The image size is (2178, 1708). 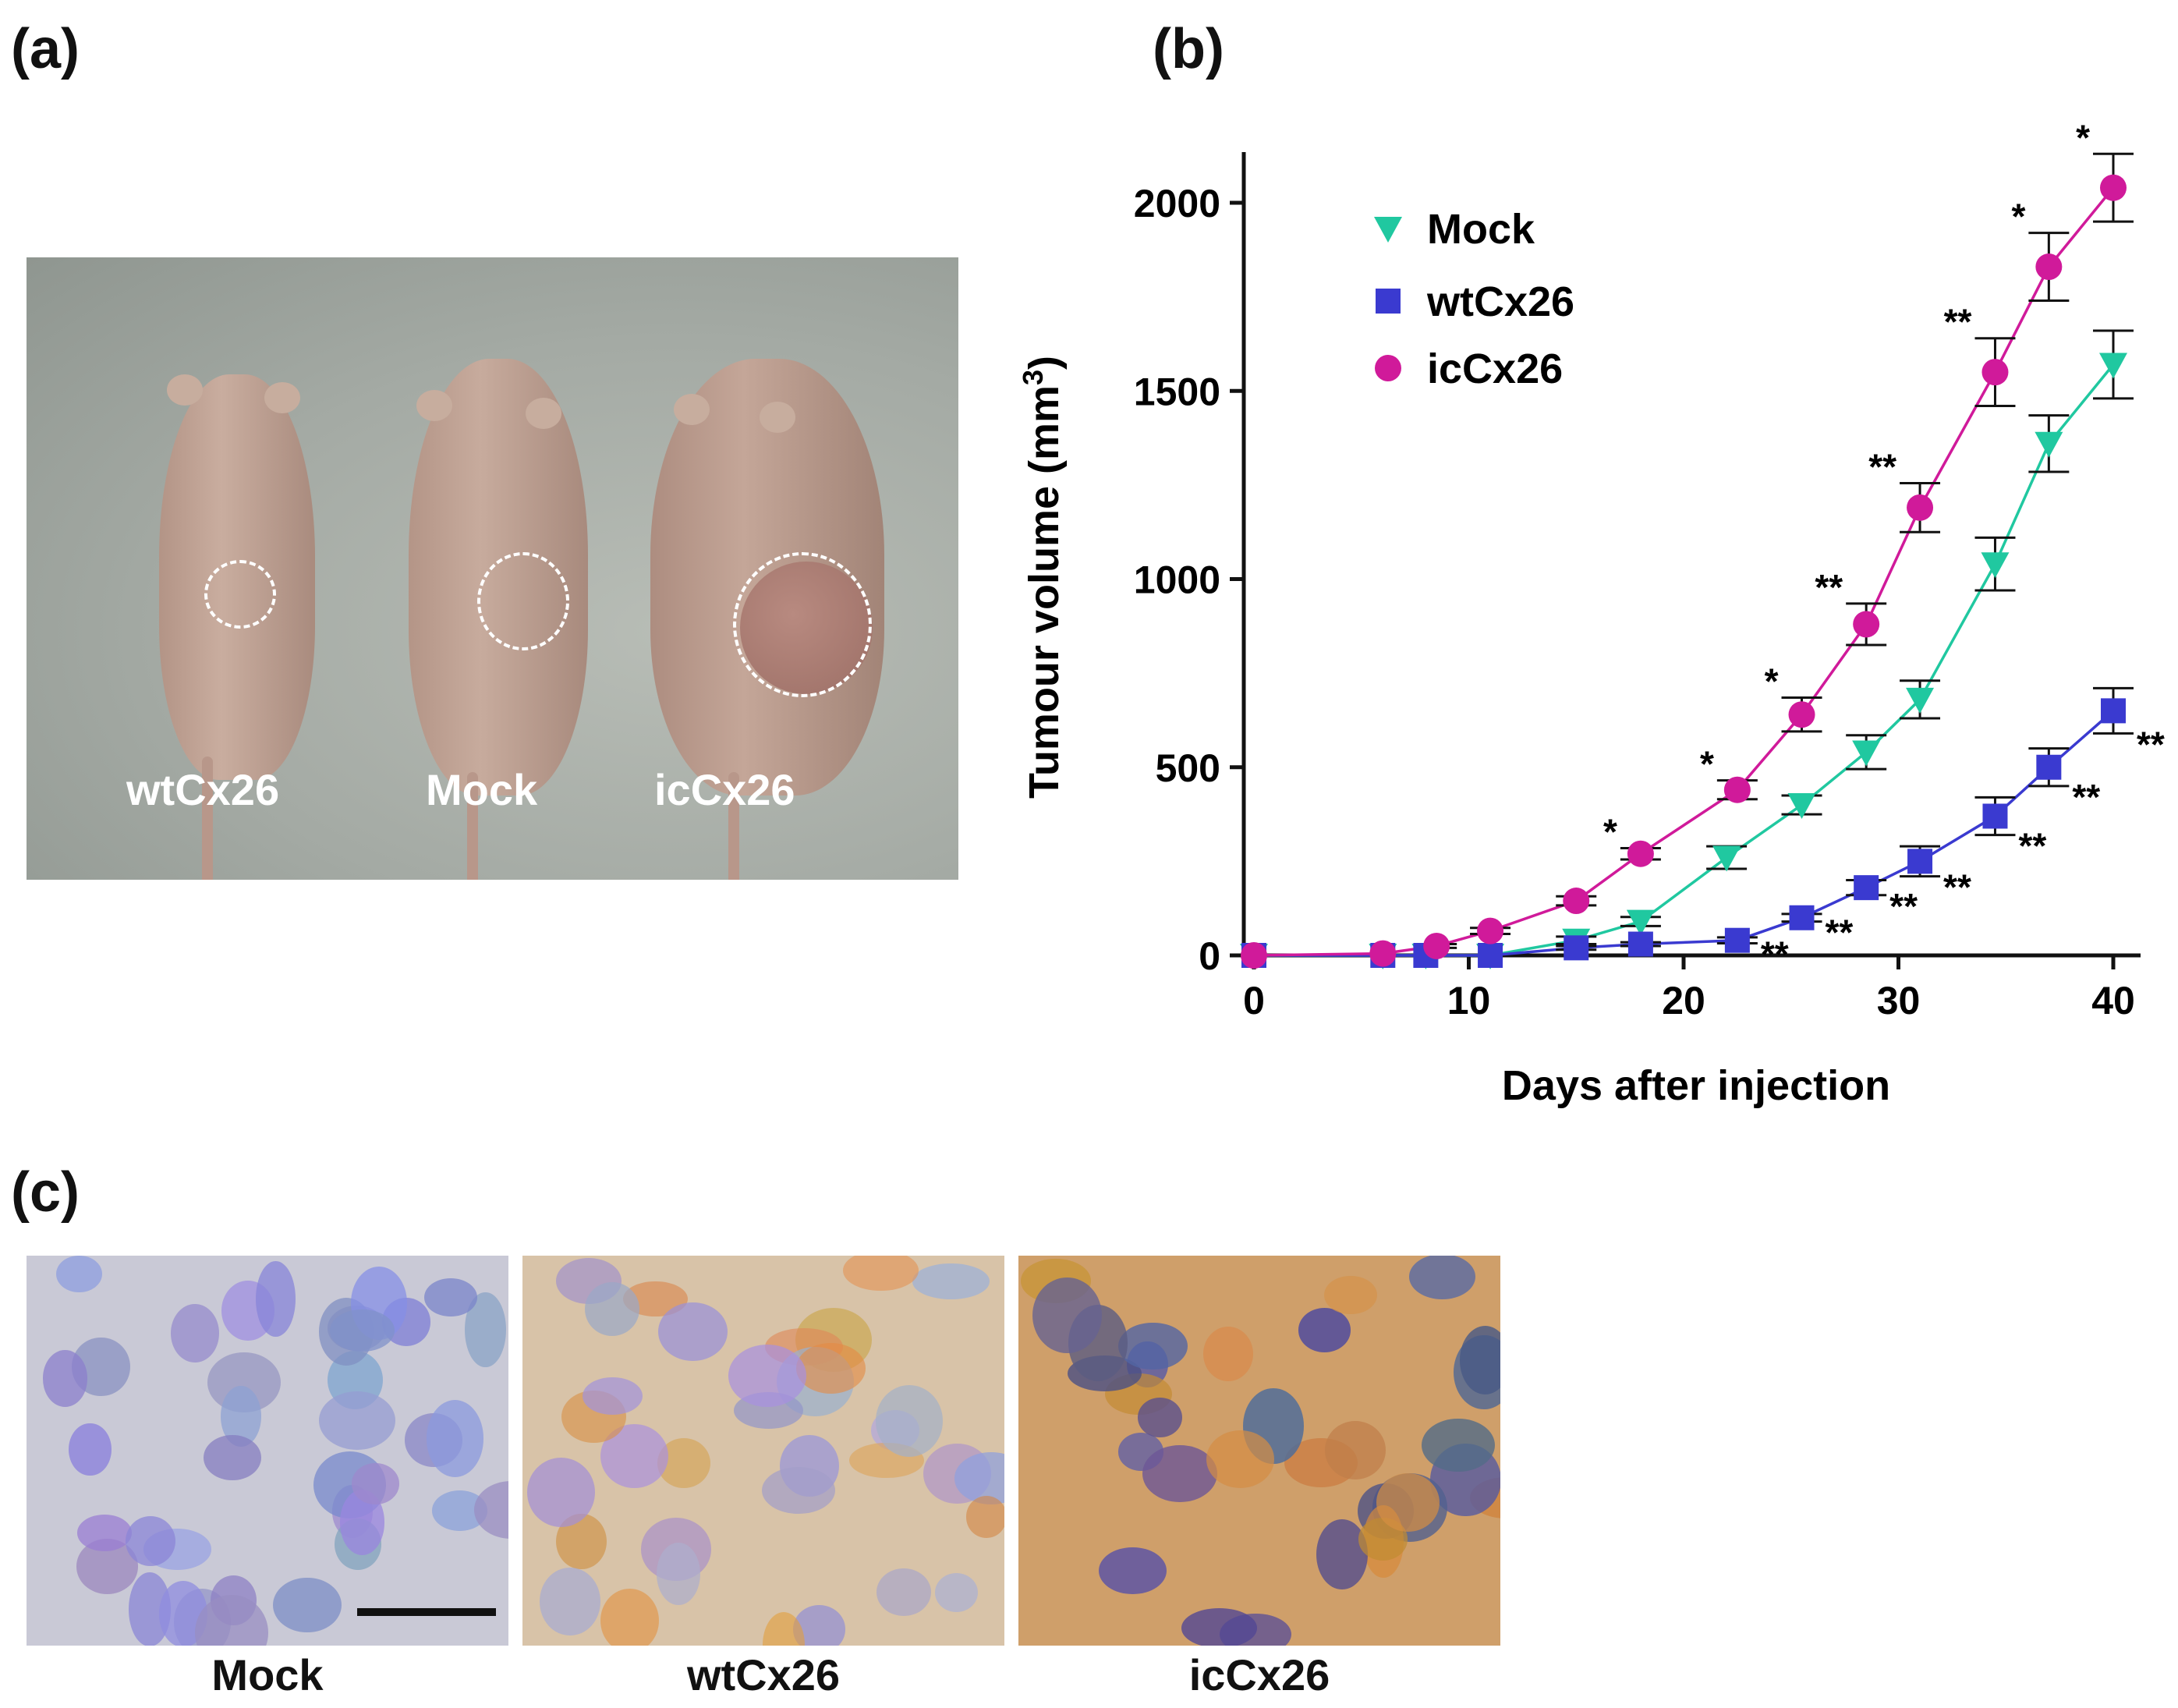 I want to click on chart-annotations: ***************** ********, so click(x=1884, y=545).